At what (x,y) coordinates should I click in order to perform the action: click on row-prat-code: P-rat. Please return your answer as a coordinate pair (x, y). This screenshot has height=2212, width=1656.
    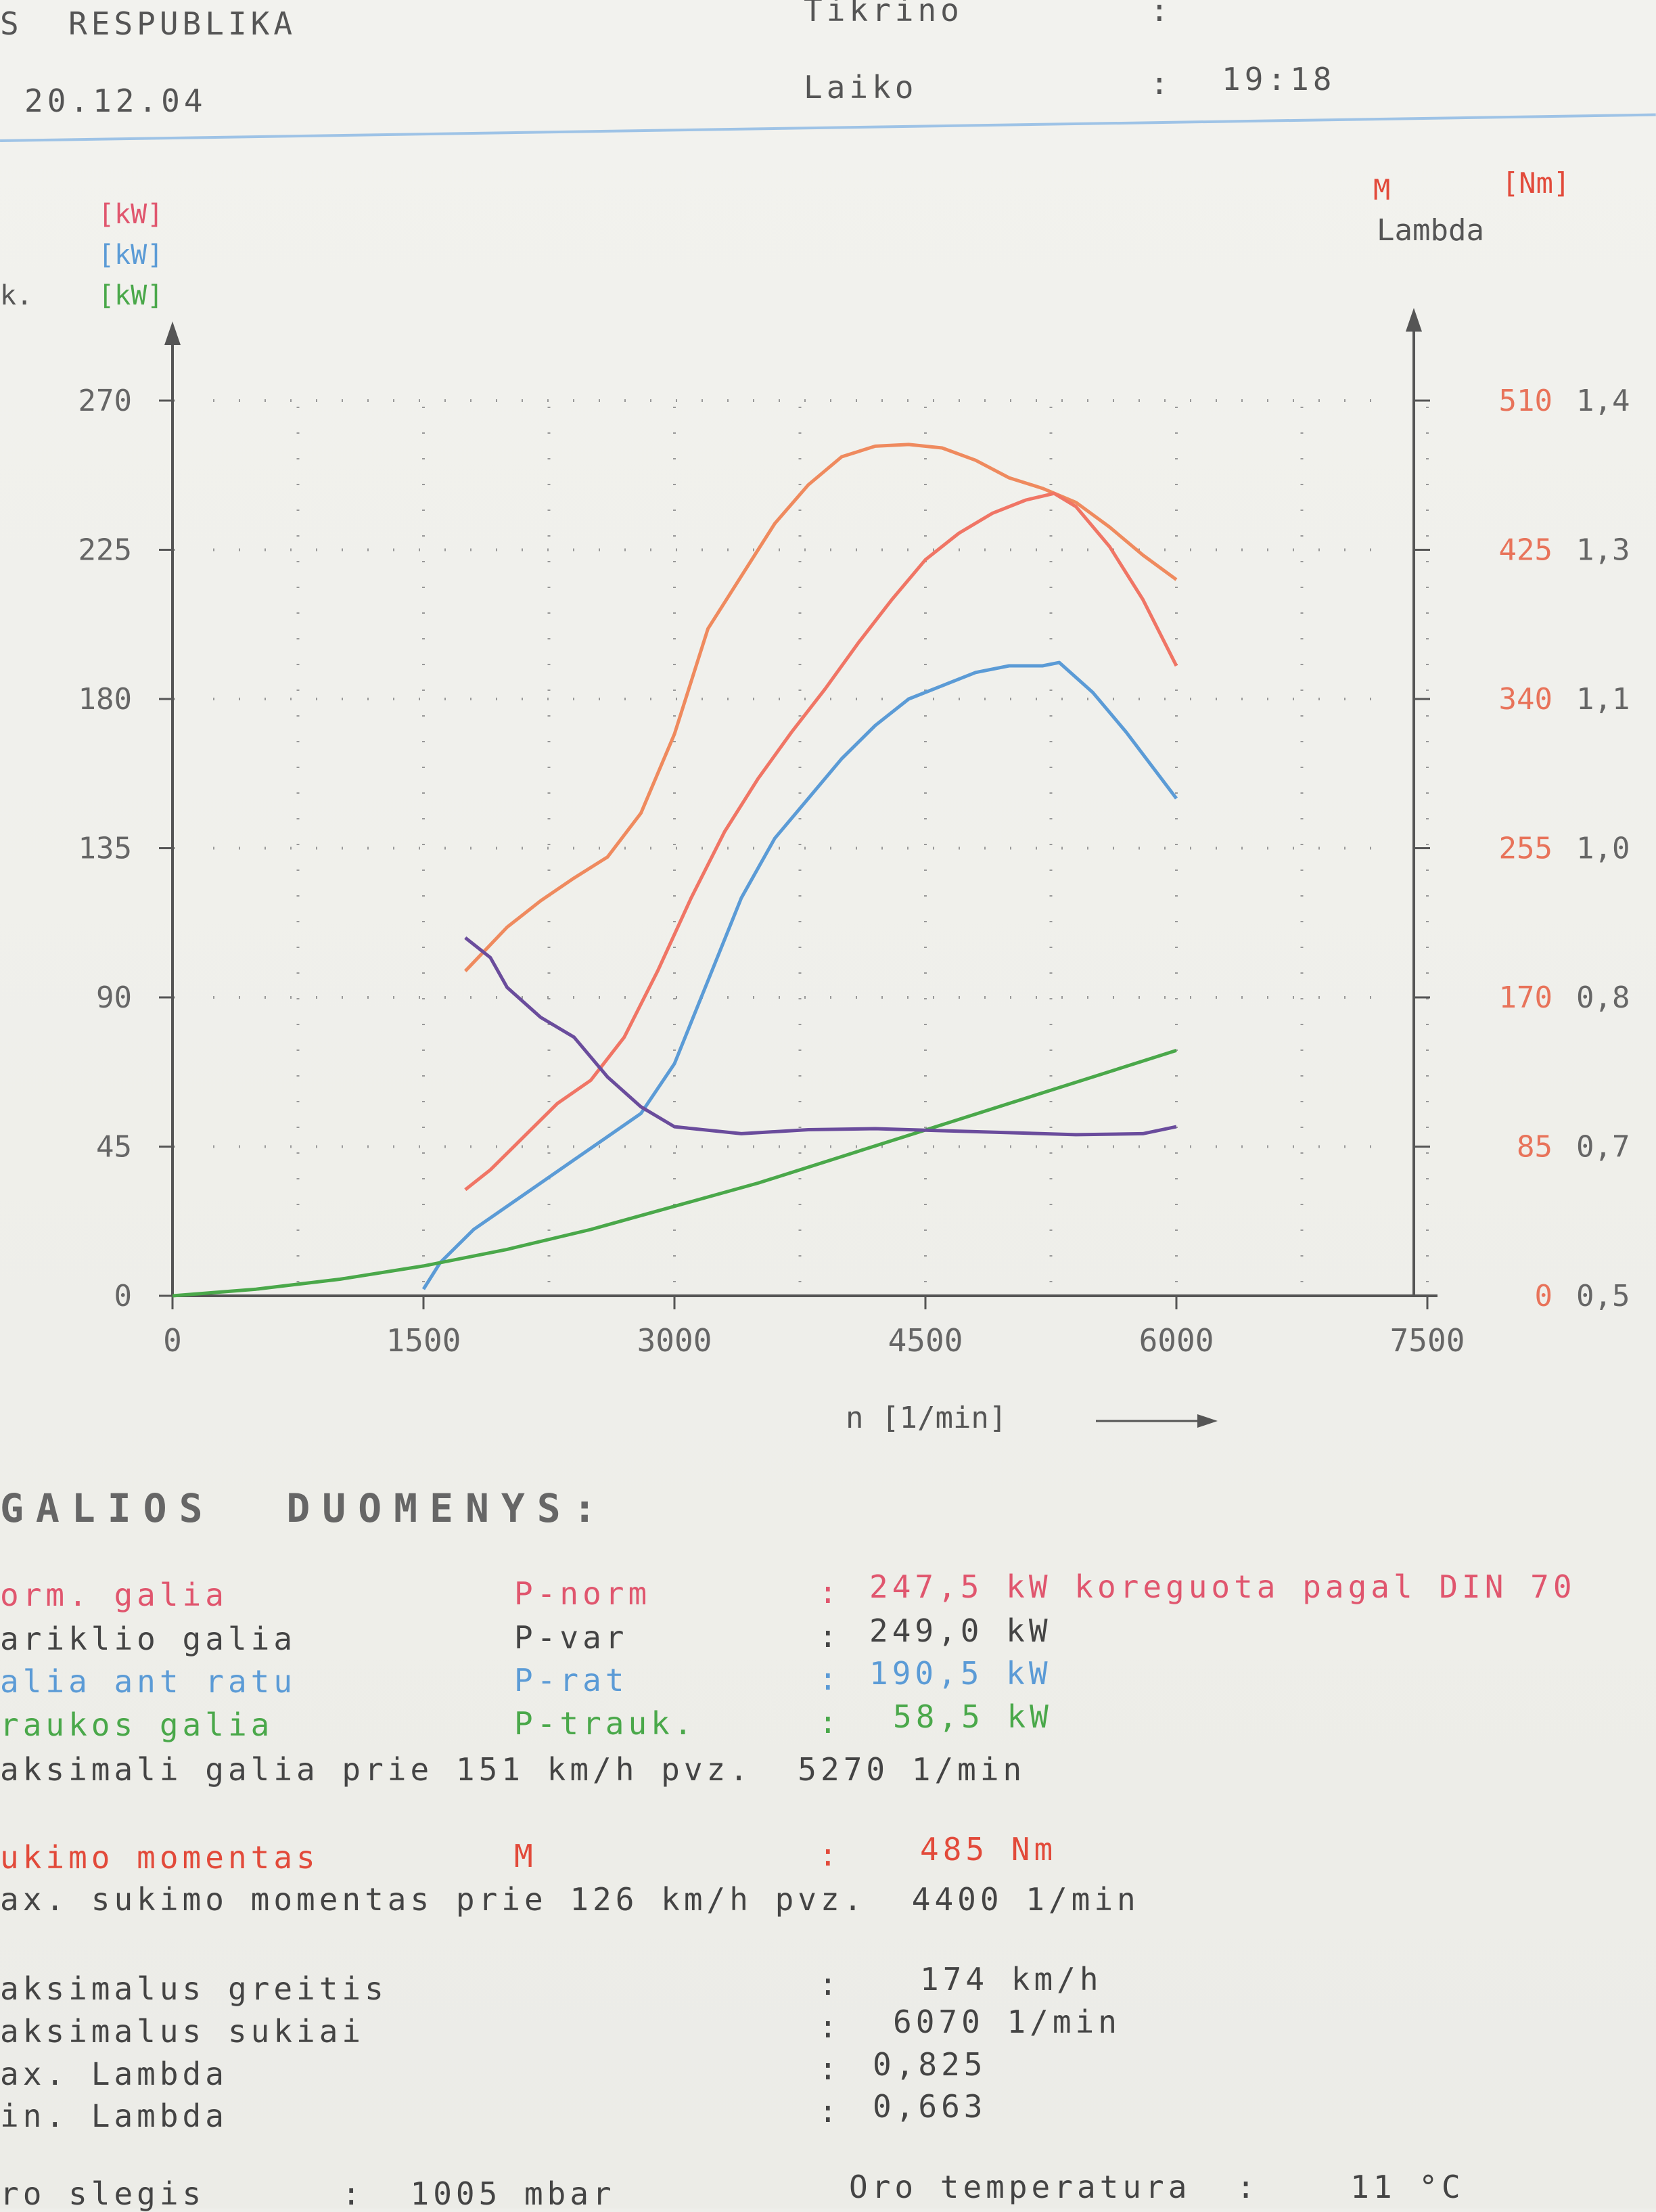
    Looking at the image, I should click on (571, 1680).